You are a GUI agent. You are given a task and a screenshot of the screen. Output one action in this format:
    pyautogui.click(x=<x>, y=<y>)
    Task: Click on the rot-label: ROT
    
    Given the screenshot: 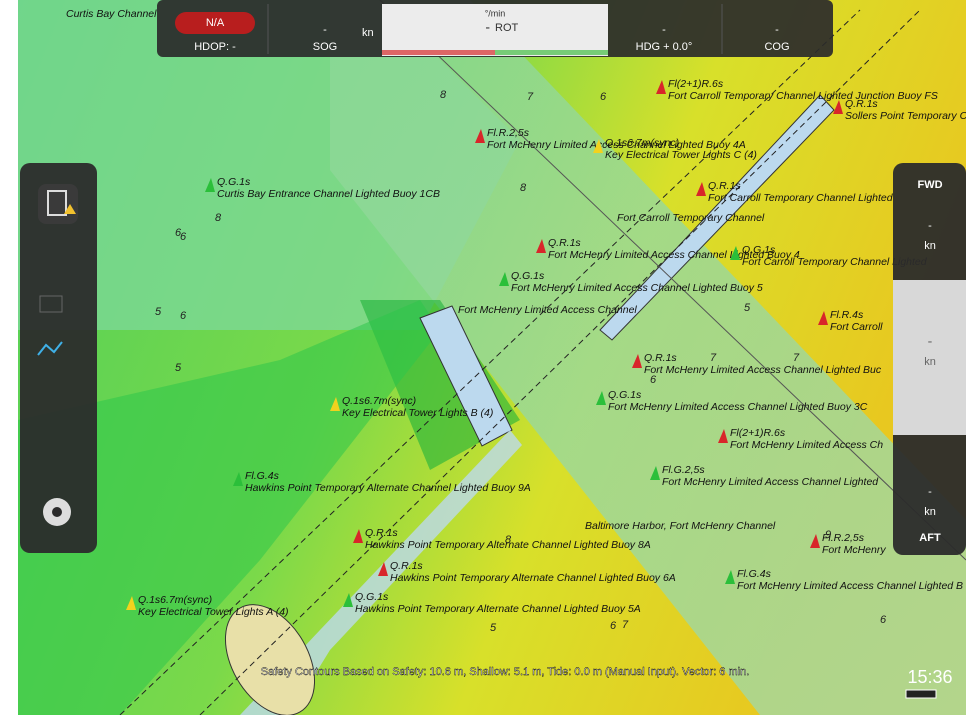 What is the action you would take?
    pyautogui.click(x=507, y=28)
    